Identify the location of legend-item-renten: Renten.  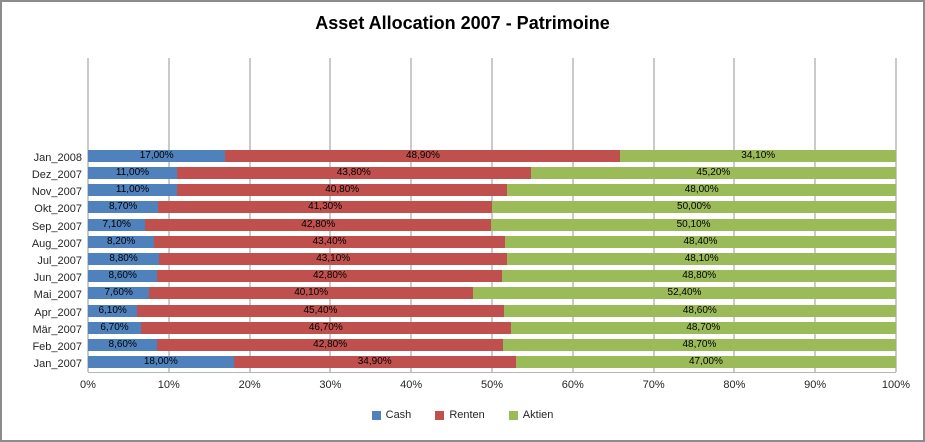
(460, 415).